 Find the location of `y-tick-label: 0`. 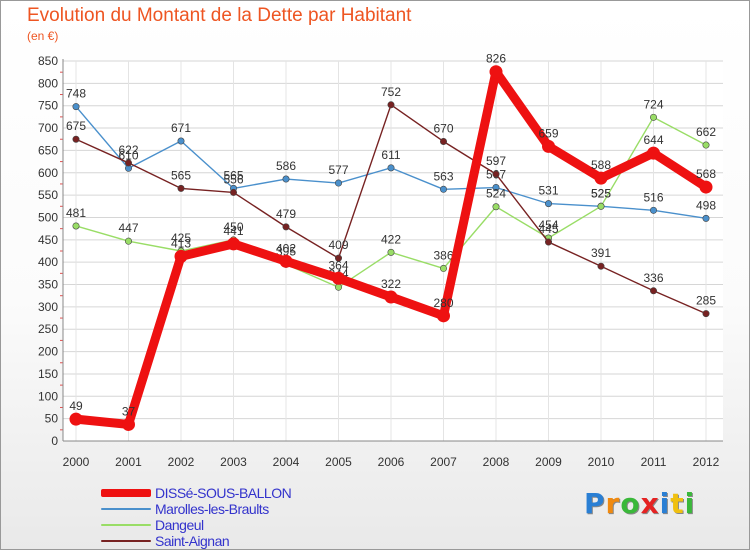

y-tick-label: 0 is located at coordinates (54, 441).